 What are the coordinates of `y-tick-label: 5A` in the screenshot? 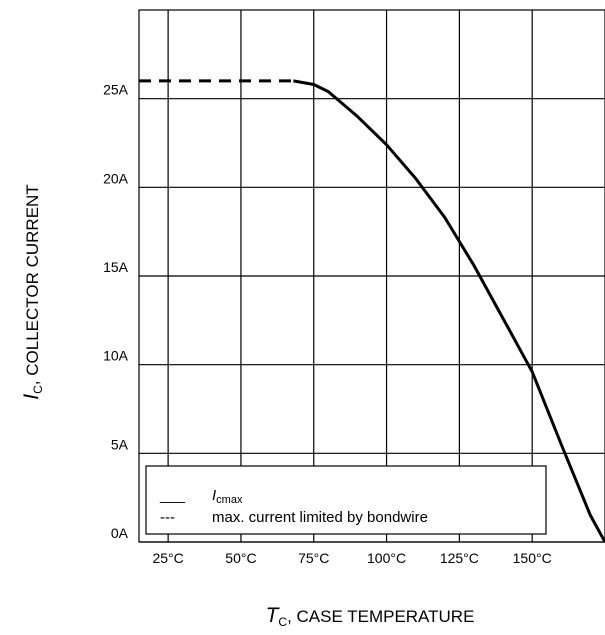 It's located at (120, 444).